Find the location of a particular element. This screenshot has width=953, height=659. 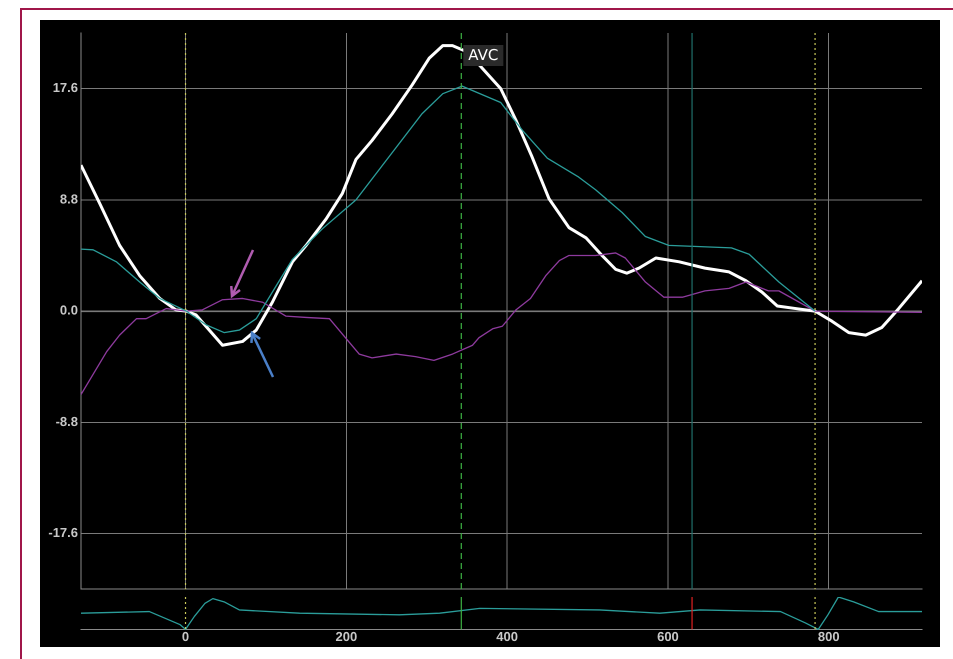

y-tick-label: 17.6 is located at coordinates (65, 88).